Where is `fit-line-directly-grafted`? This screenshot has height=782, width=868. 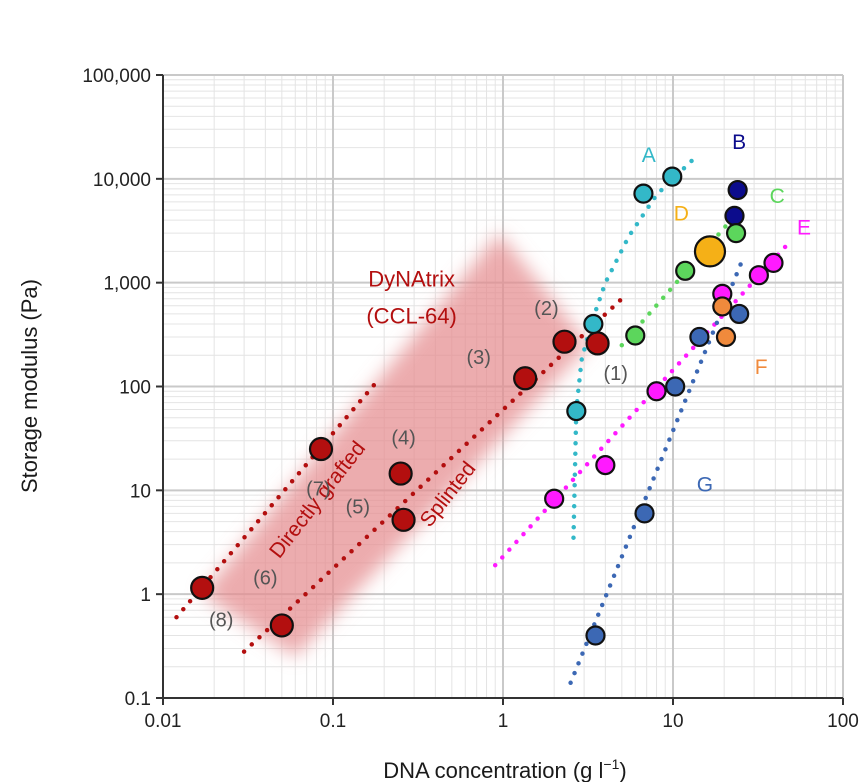 fit-line-directly-grafted is located at coordinates (276, 499).